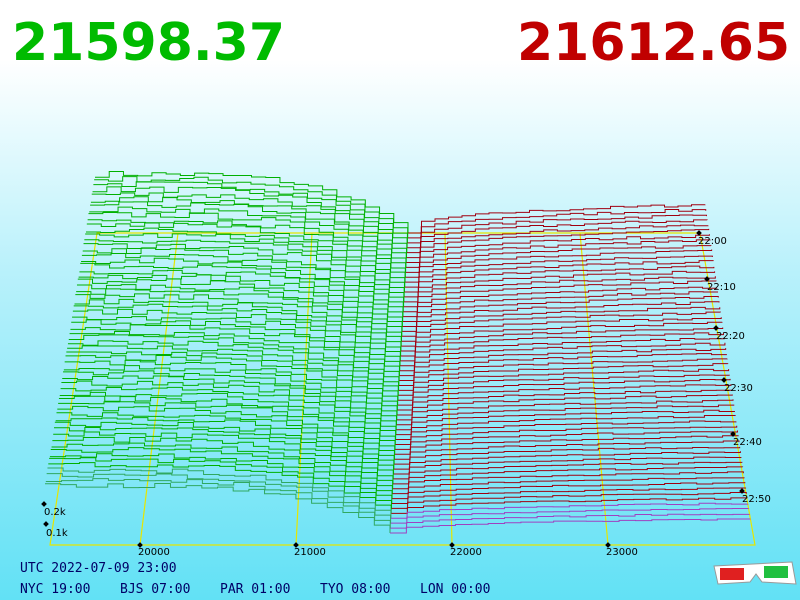  What do you see at coordinates (712, 241) in the screenshot?
I see `time-label: 22:00` at bounding box center [712, 241].